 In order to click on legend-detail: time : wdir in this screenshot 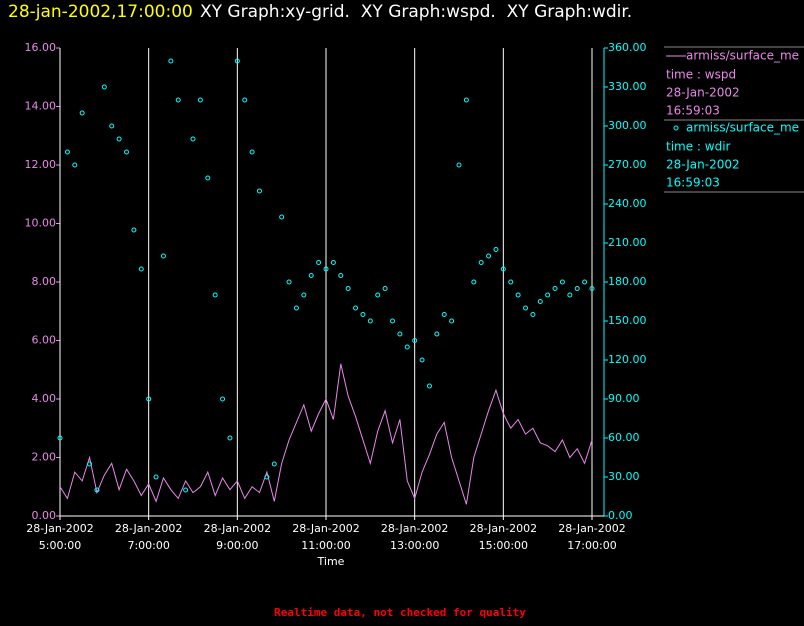, I will do `click(698, 147)`.